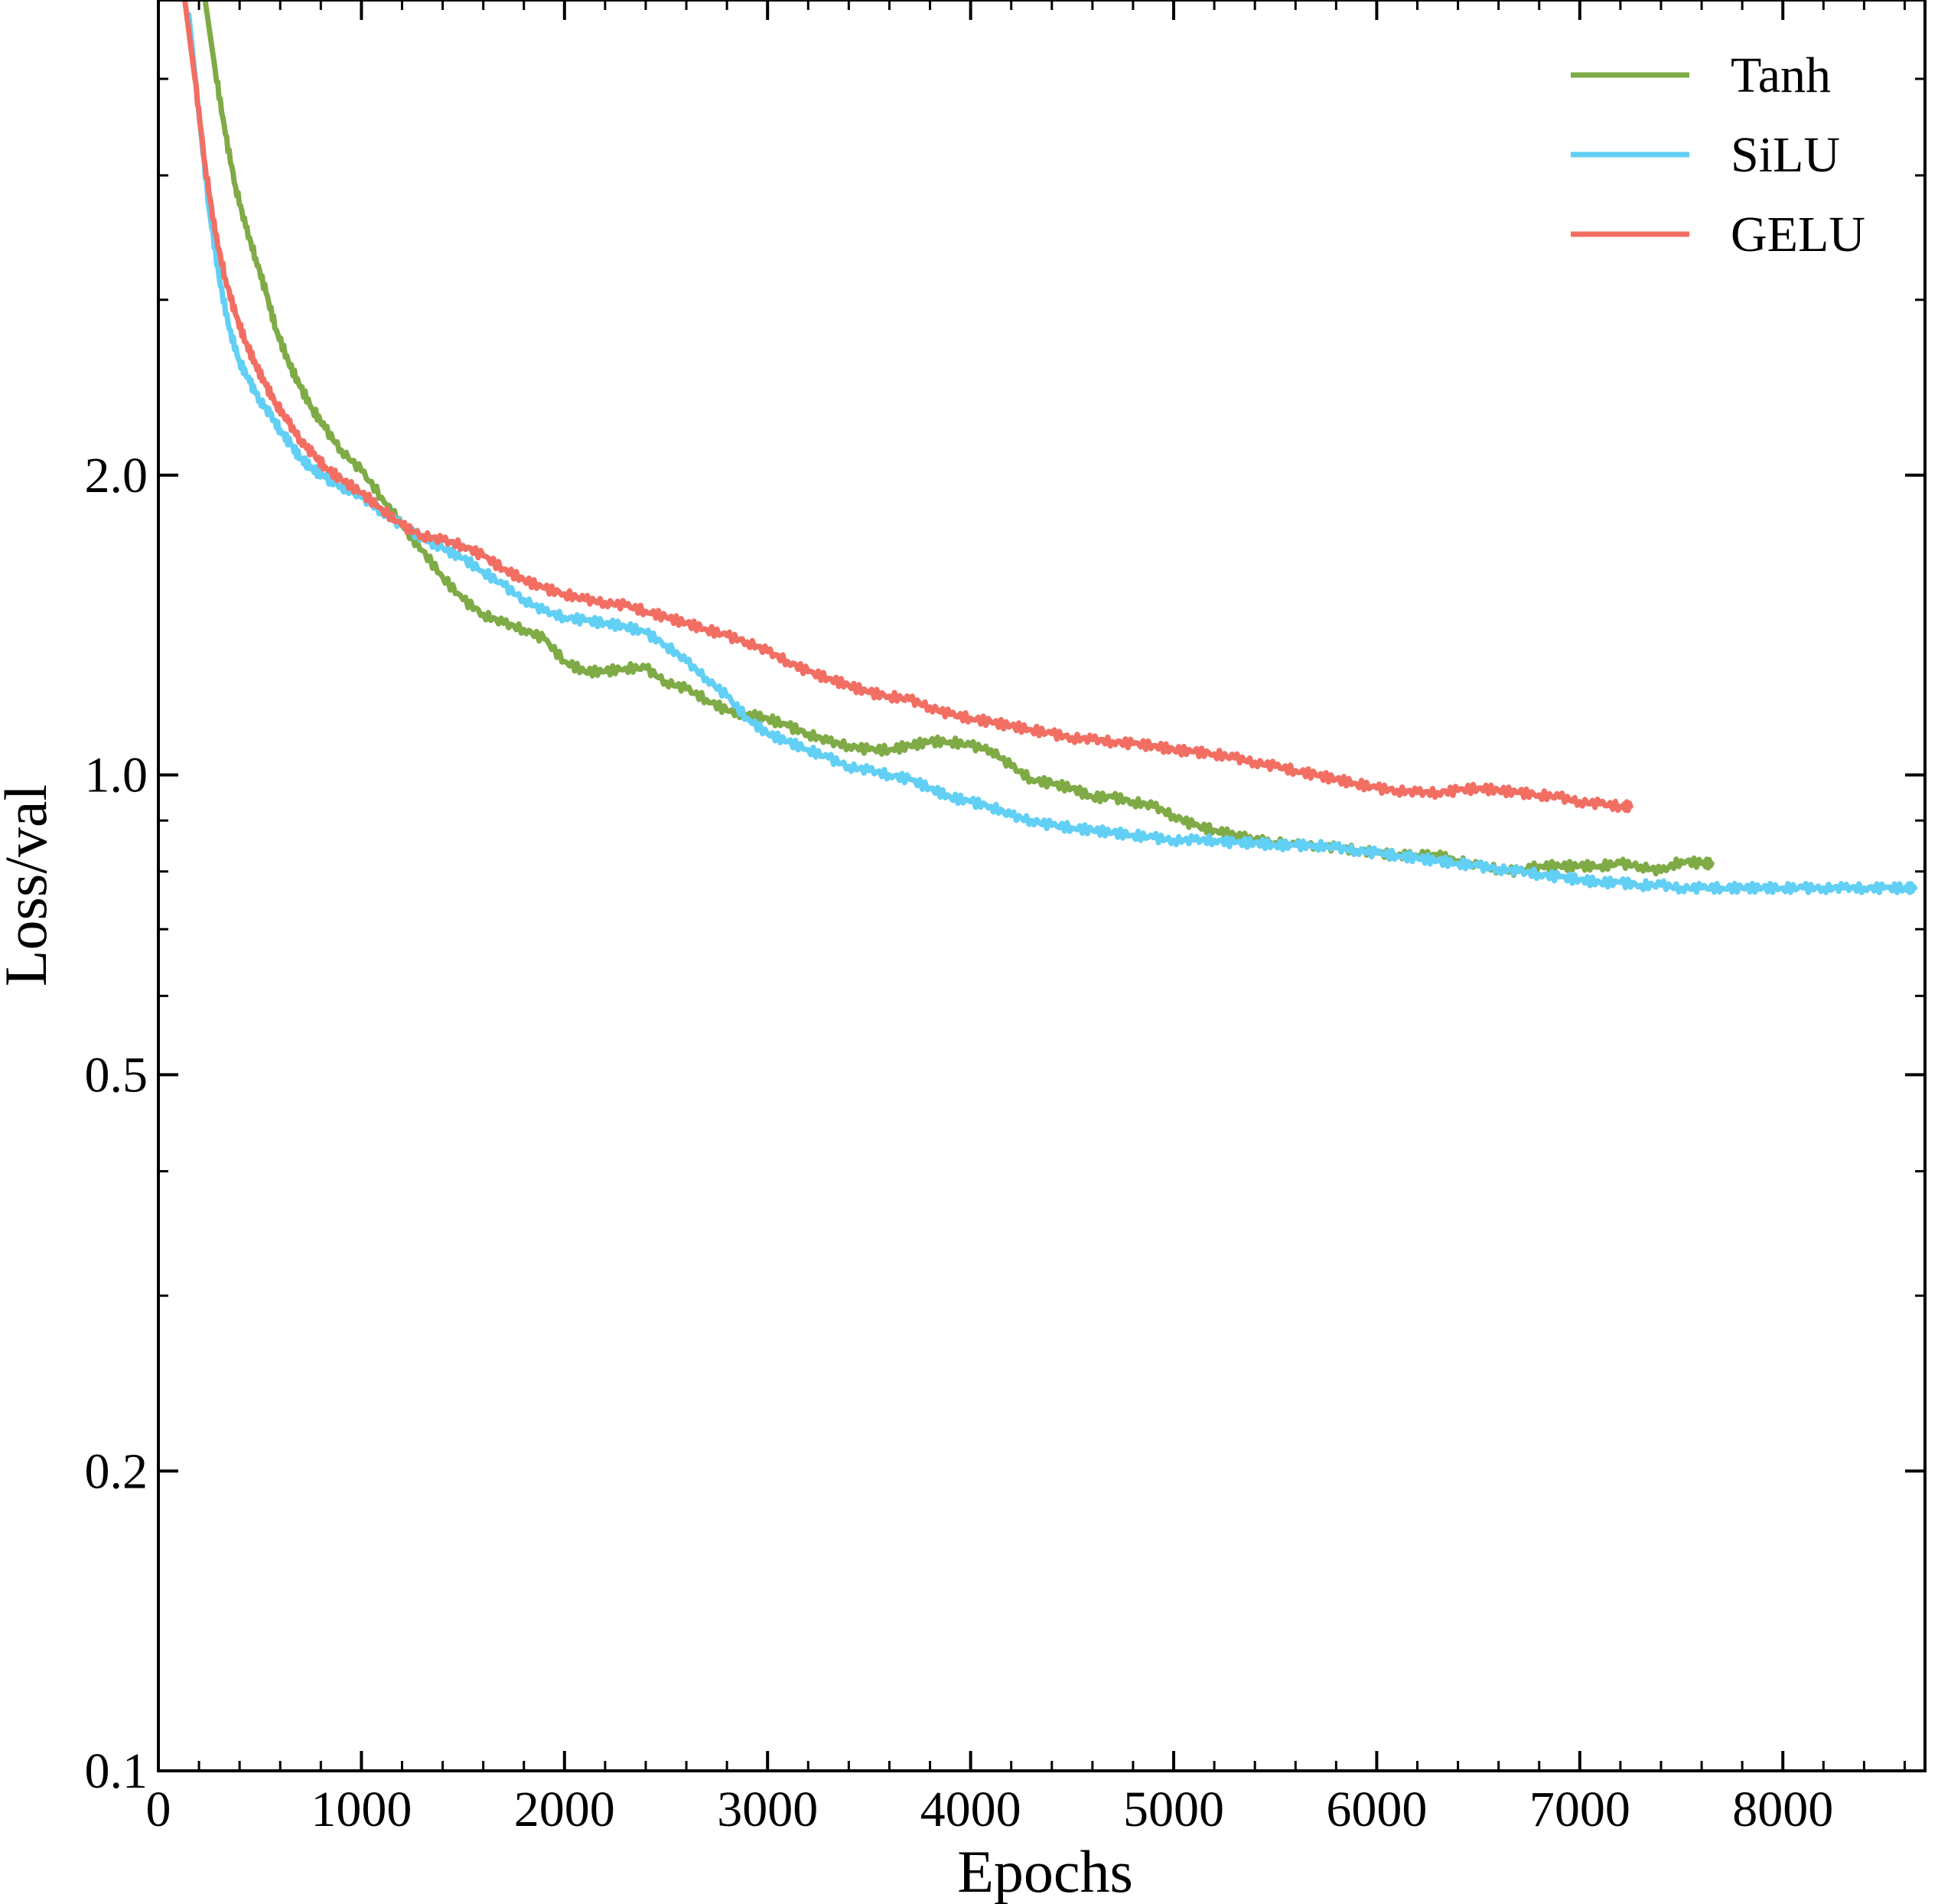  Describe the element at coordinates (1781, 75) in the screenshot. I see `legend-label-tanh: Tanh` at that location.